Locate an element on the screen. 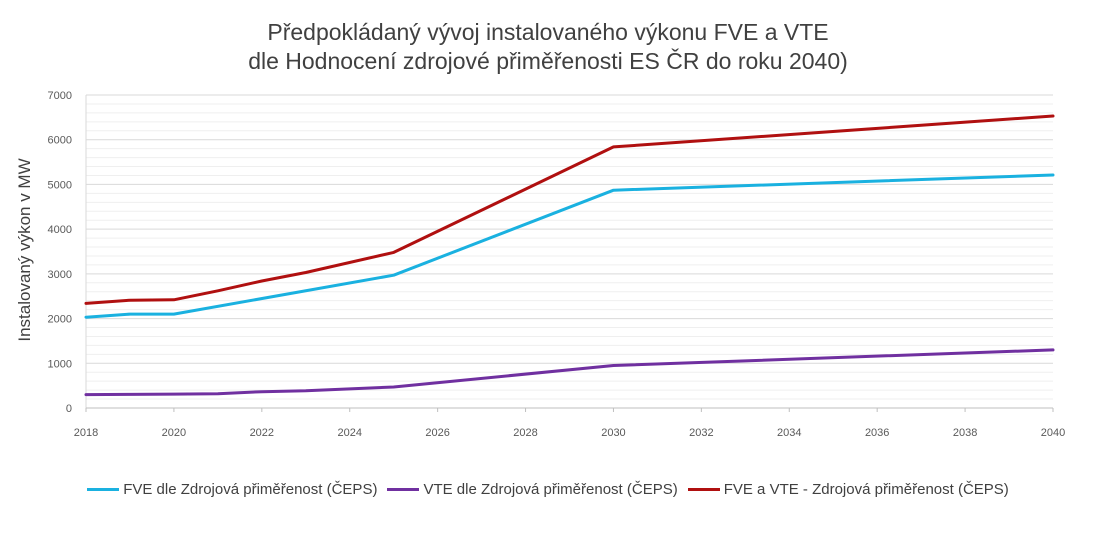 This screenshot has width=1096, height=543. legend-item: FVE a VTE - Zdrojová přiměřenost (ČEPS) is located at coordinates (848, 489).